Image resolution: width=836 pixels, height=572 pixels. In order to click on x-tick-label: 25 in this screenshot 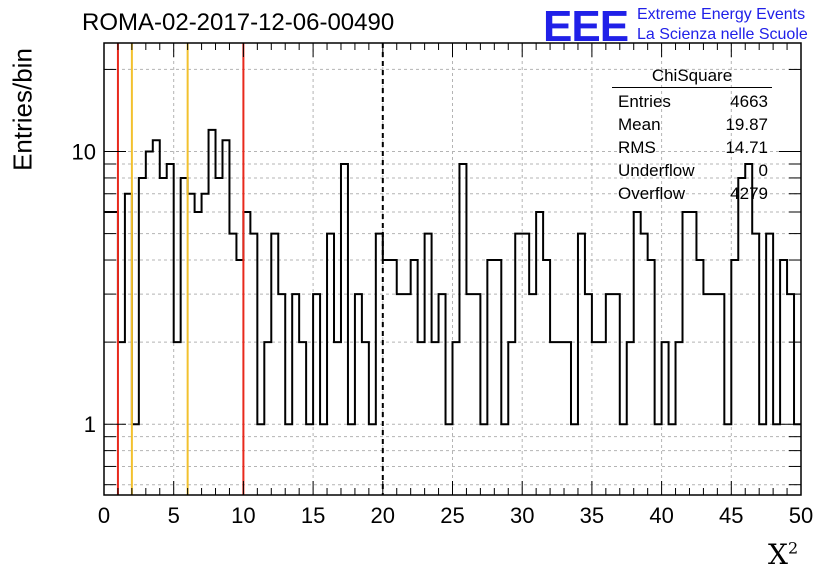, I will do `click(452, 515)`.